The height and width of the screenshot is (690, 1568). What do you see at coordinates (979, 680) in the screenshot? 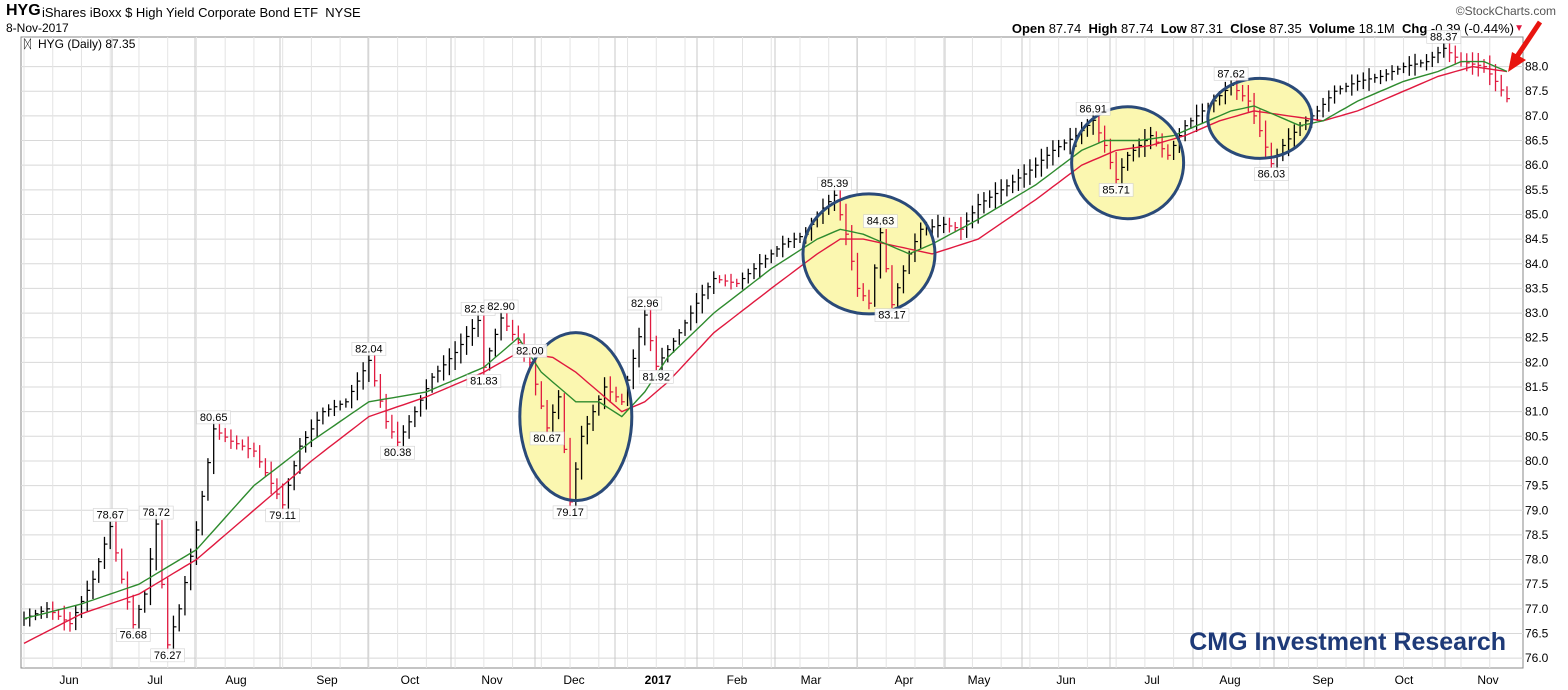
I see `x-tick-label: May` at bounding box center [979, 680].